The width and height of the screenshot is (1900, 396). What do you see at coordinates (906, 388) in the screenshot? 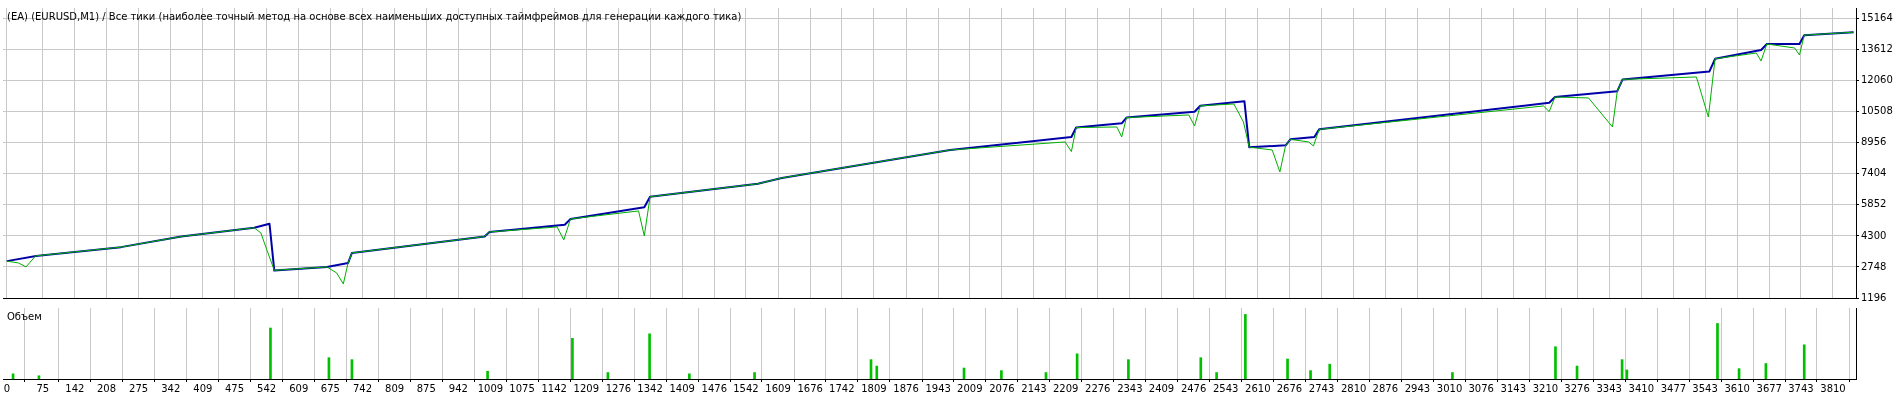
I see `x-tick-label: 1876` at bounding box center [906, 388].